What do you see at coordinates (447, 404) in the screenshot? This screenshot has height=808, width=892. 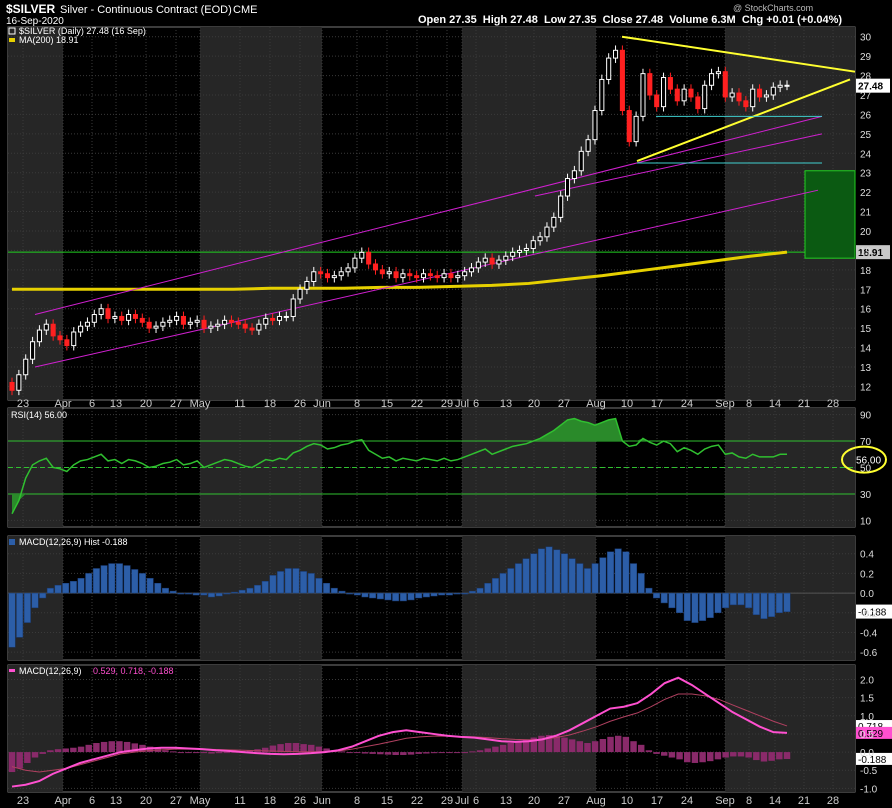 I see `x-tick-label: 29` at bounding box center [447, 404].